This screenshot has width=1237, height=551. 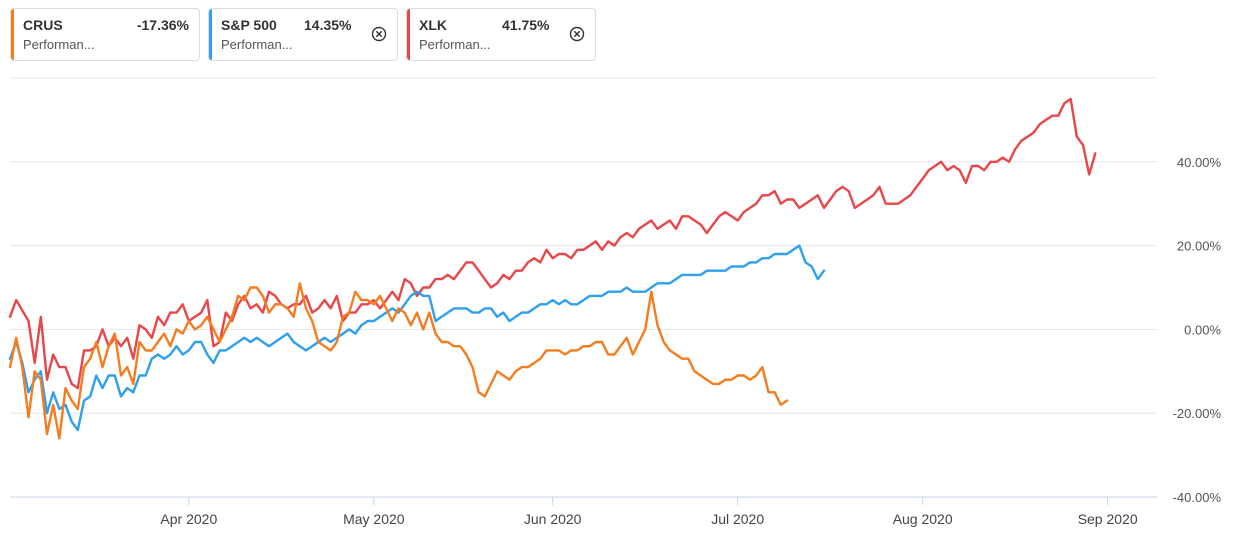 I want to click on legend-series-value: -17.36%, so click(x=162, y=25).